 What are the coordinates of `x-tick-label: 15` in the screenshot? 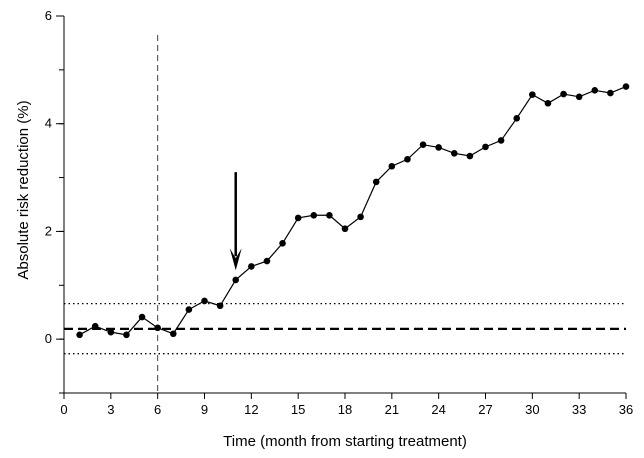 It's located at (298, 409).